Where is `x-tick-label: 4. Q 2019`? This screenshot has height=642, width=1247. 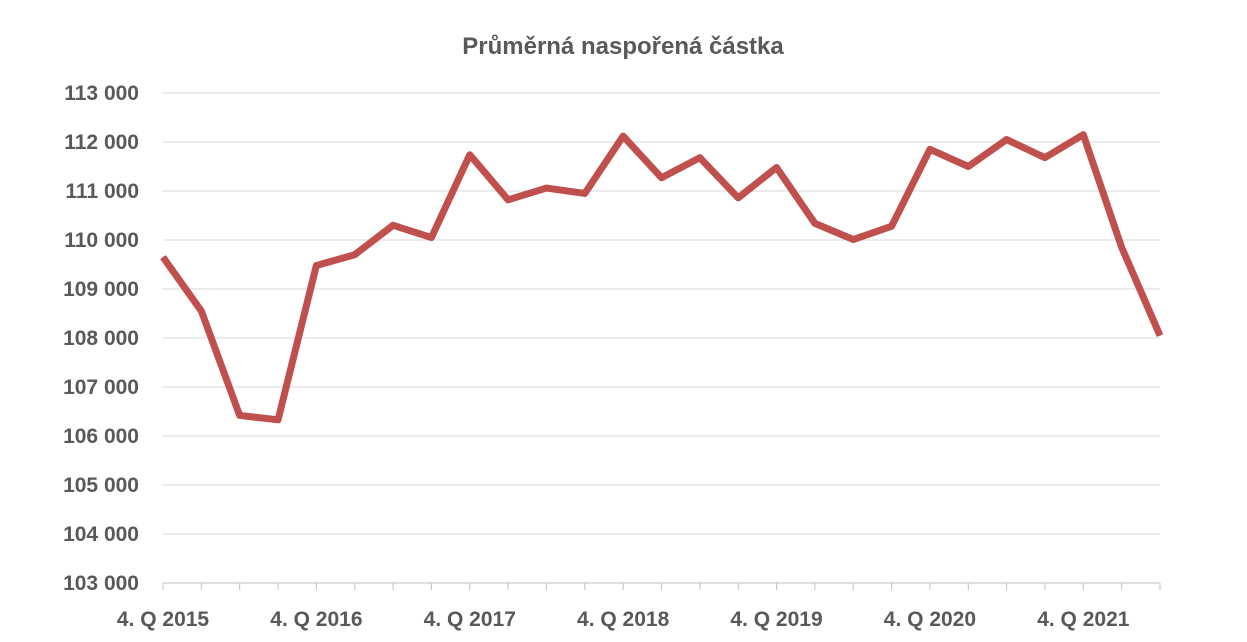 x-tick-label: 4. Q 2019 is located at coordinates (776, 619).